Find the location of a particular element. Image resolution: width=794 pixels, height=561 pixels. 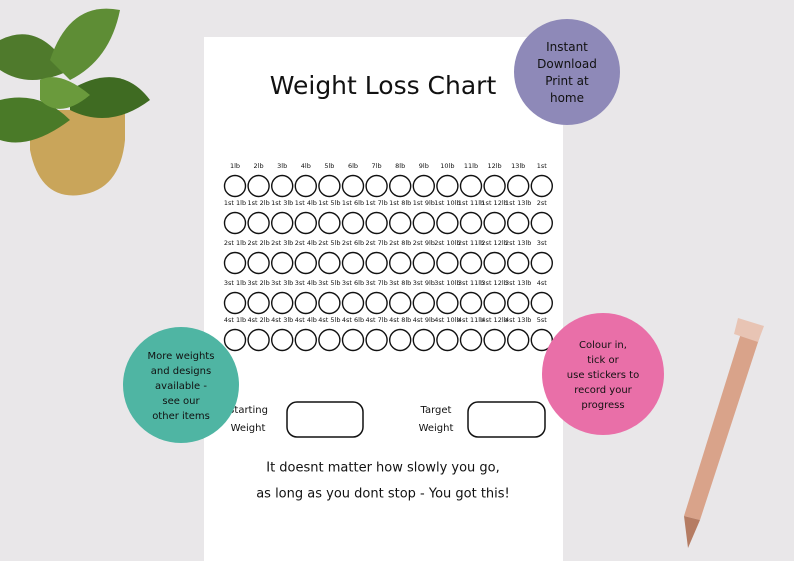

grid-label: 3st 3lb is located at coordinates (282, 283).